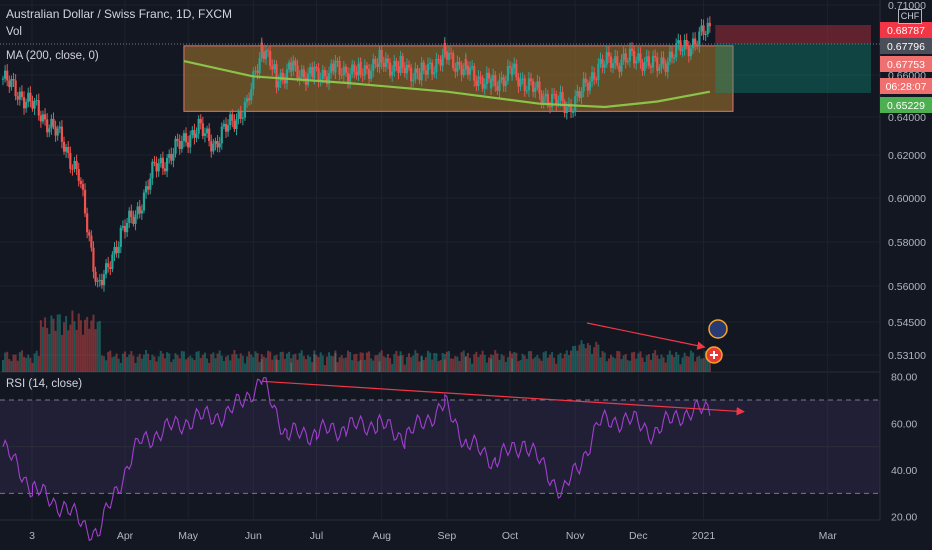 The image size is (932, 550). I want to click on price-tag-label: 0.67753, so click(906, 65).